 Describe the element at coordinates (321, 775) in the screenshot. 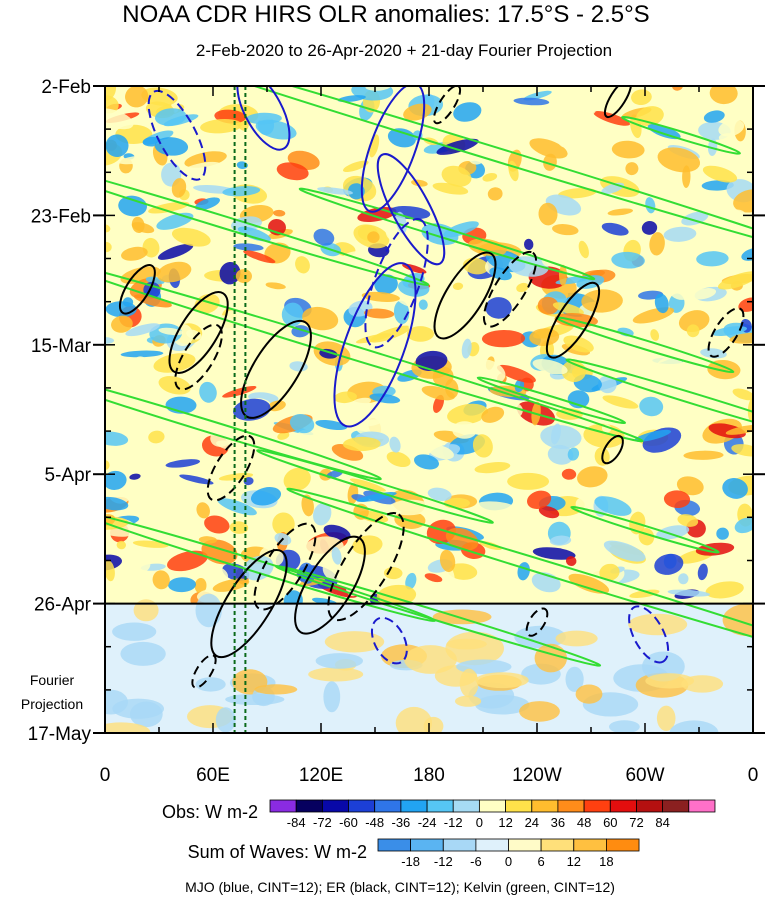

I see `x-tick-label: 120E` at that location.